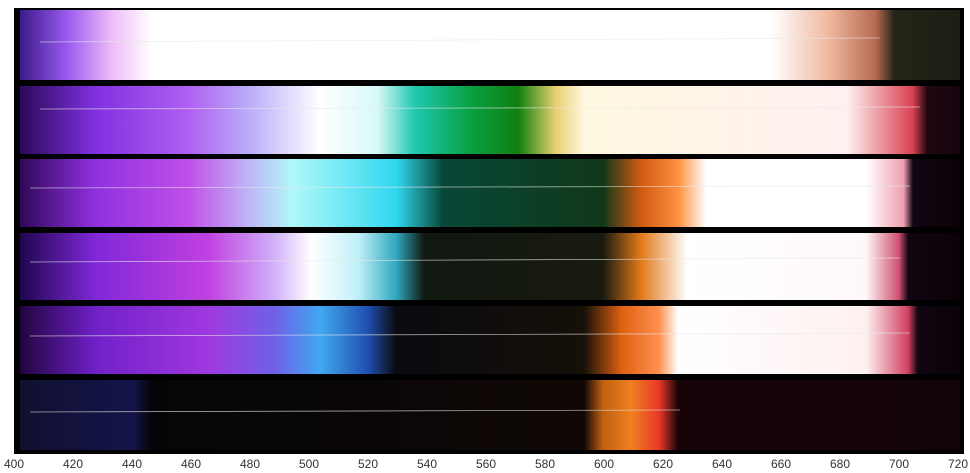  What do you see at coordinates (250, 464) in the screenshot?
I see `x-tick-label: 480` at bounding box center [250, 464].